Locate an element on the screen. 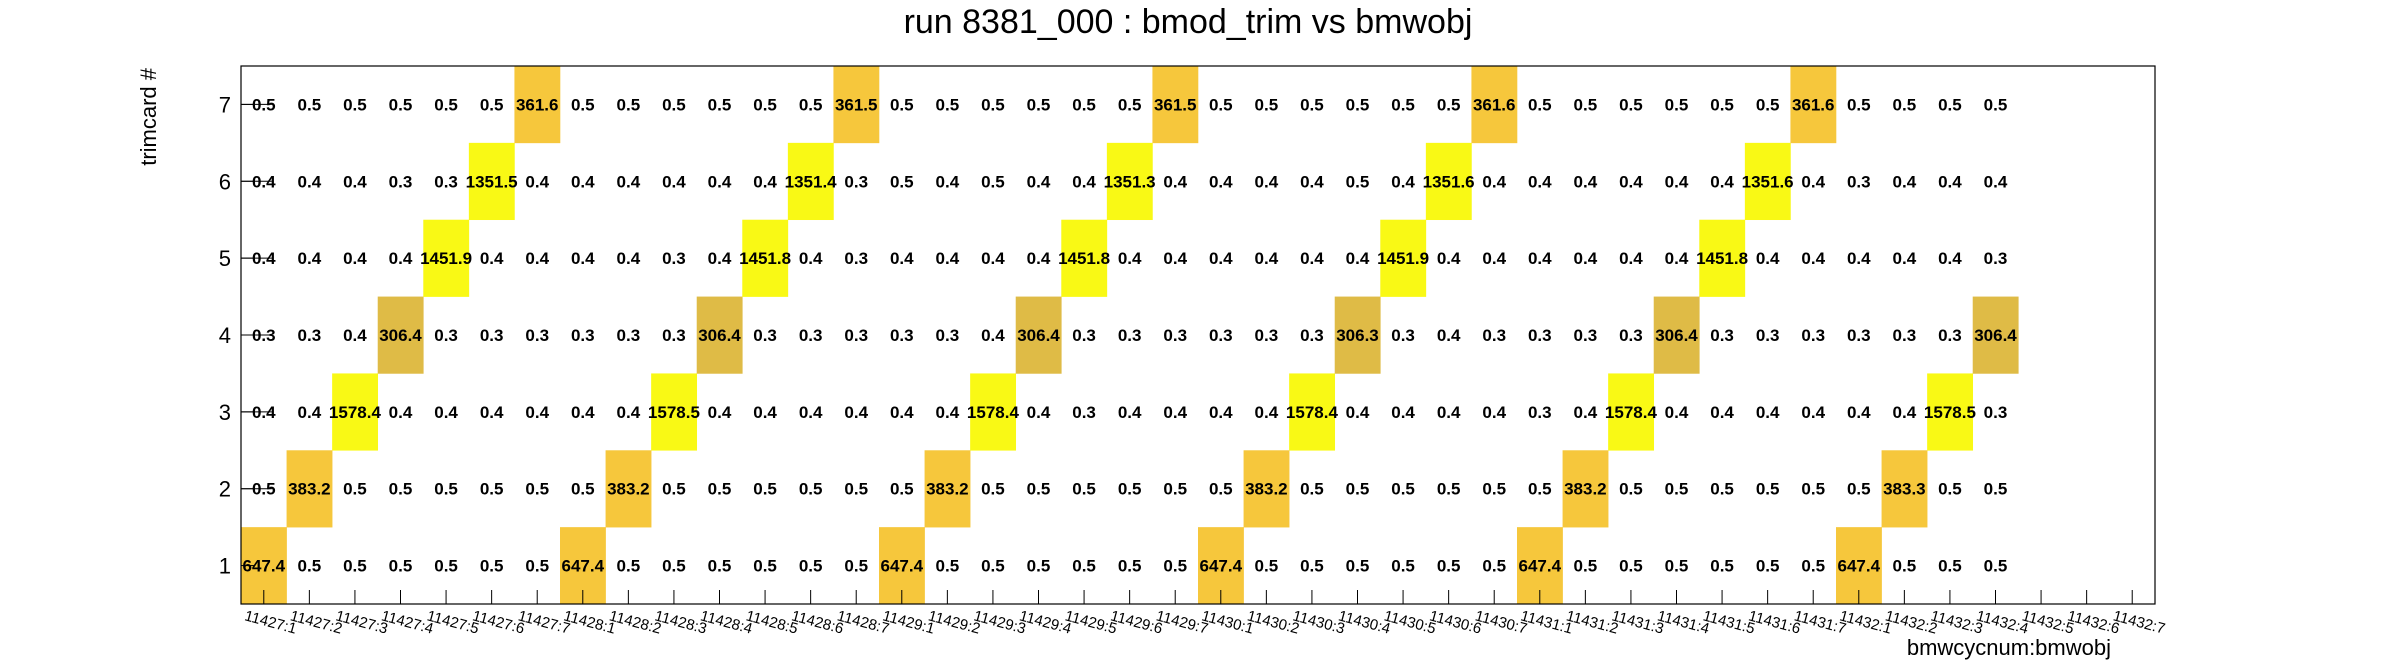  y-axis-ticks: 1 2 3 4 5 6 7 is located at coordinates (237, 335).